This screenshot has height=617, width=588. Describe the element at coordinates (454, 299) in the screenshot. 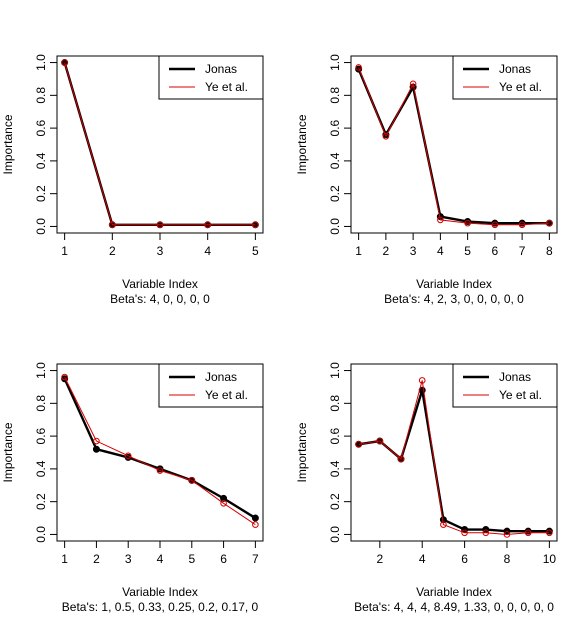

I see `beta-caption: Beta's: 4, 2, 3, 0, 0, 0, 0, 0` at that location.